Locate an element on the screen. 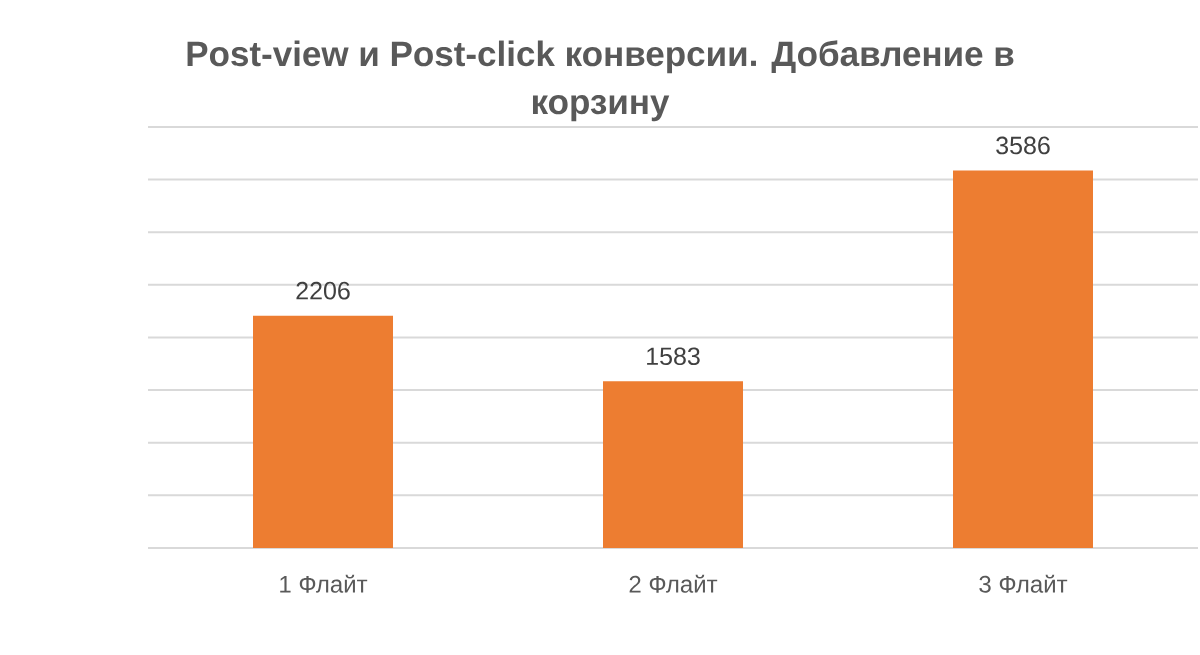  x-tick-label: 3 Флайт is located at coordinates (1023, 583).